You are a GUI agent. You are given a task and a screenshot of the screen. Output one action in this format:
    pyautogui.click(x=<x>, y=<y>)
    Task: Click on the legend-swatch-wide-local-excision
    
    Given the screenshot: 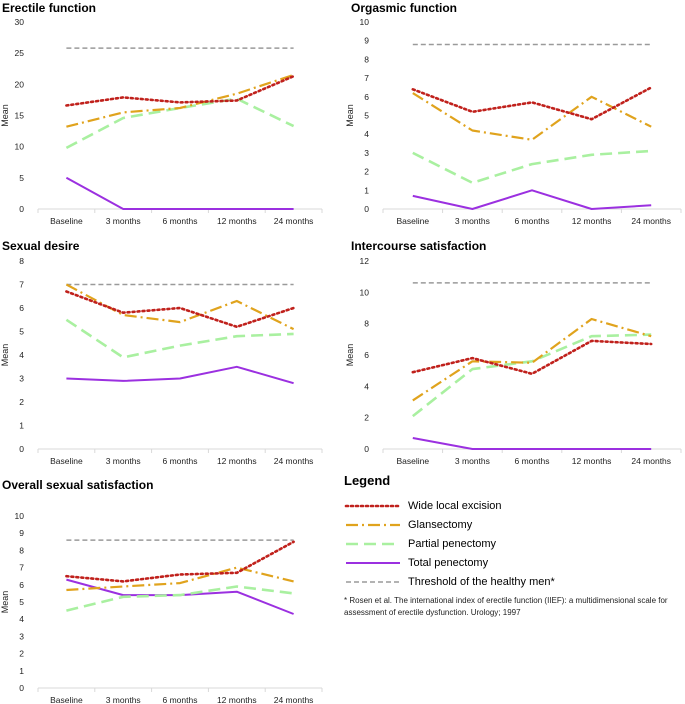 What is the action you would take?
    pyautogui.click(x=373, y=505)
    